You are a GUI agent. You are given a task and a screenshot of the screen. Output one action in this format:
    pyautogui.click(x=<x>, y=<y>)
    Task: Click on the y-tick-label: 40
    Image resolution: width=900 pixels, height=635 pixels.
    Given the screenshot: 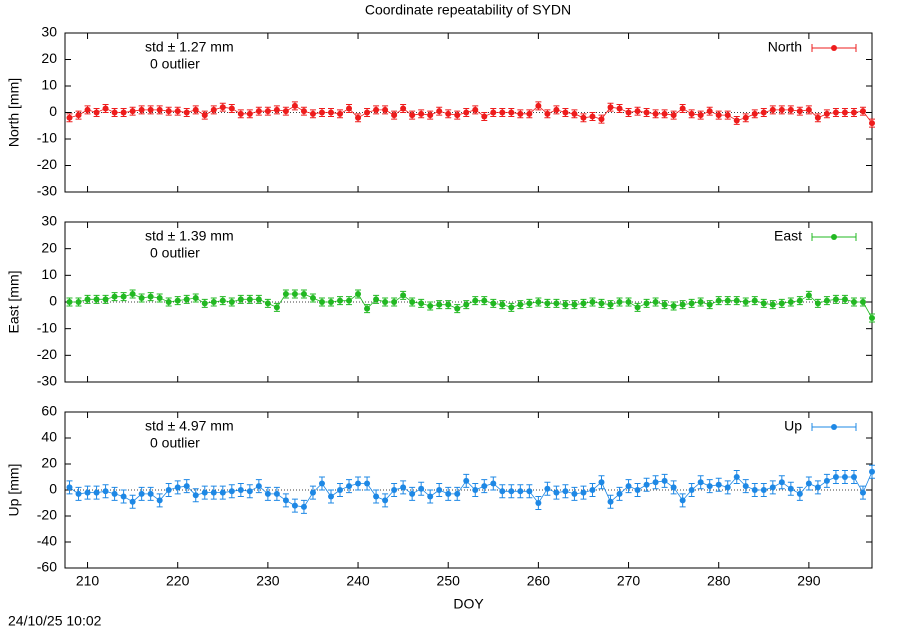 What is the action you would take?
    pyautogui.click(x=49, y=437)
    